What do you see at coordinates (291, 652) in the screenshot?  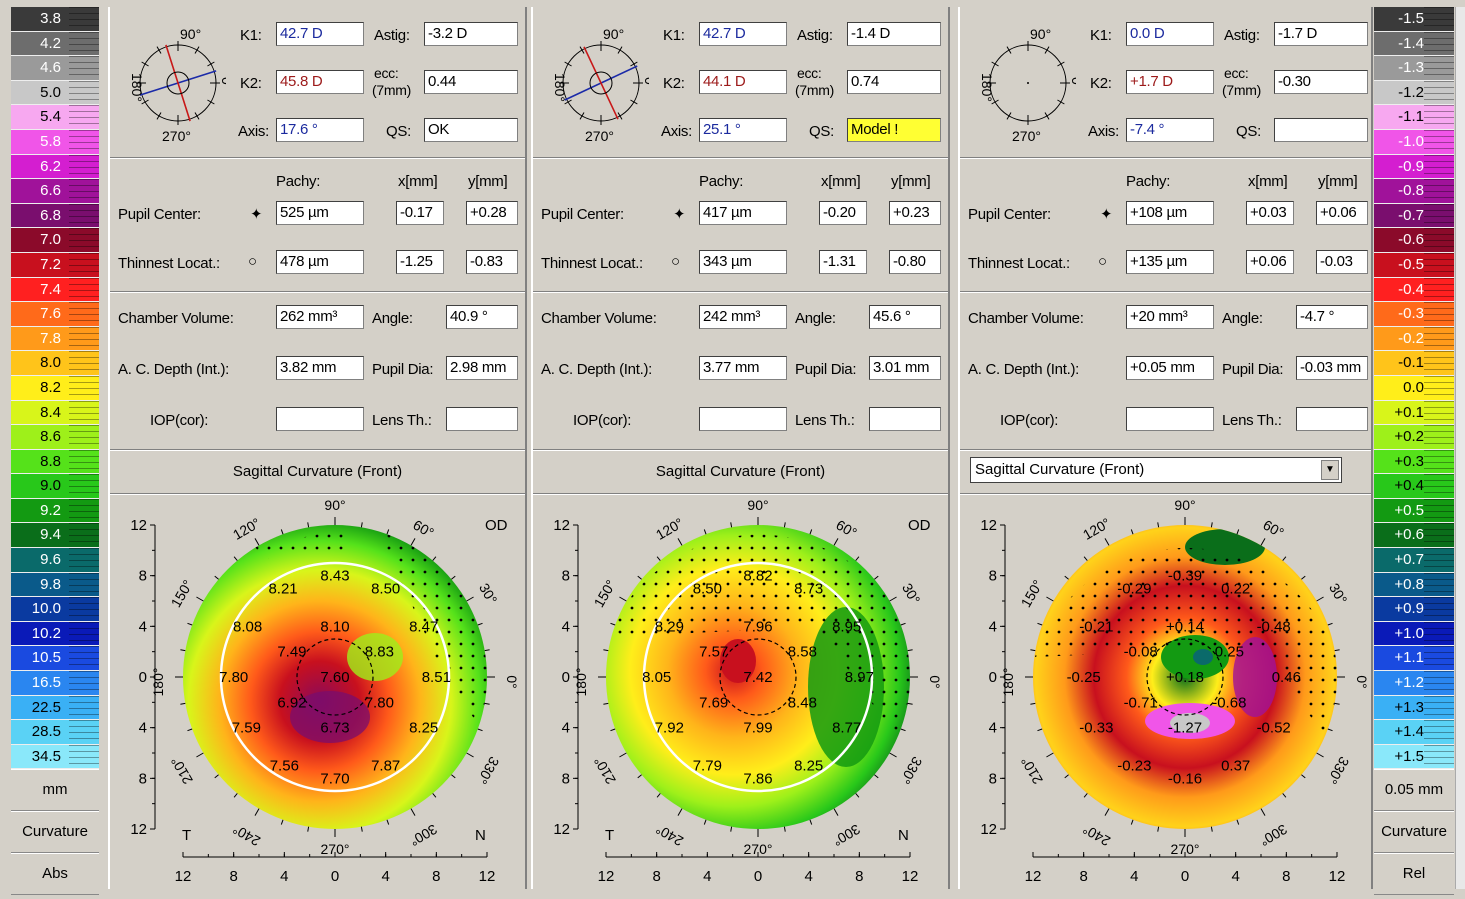 I see `map-value: 7.49` at bounding box center [291, 652].